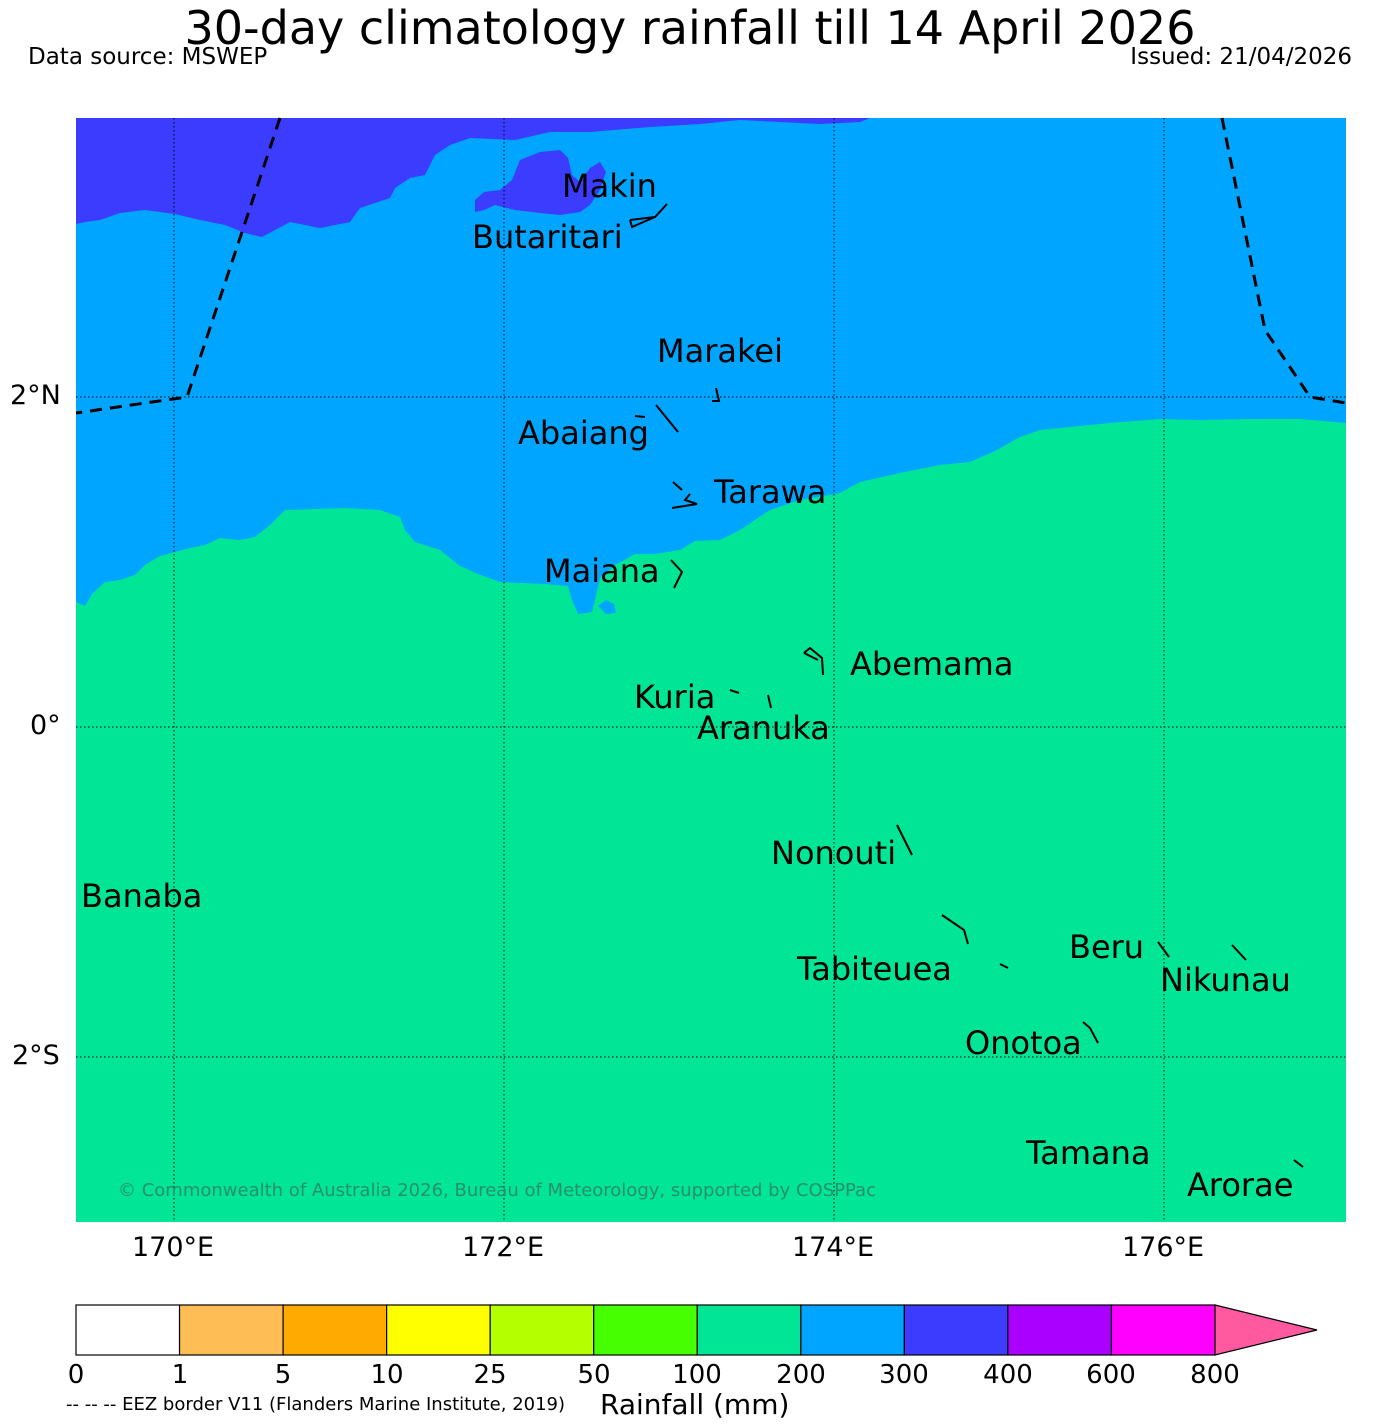 This screenshot has width=1380, height=1426. Describe the element at coordinates (283, 1375) in the screenshot. I see `colorbar-label: 5` at that location.